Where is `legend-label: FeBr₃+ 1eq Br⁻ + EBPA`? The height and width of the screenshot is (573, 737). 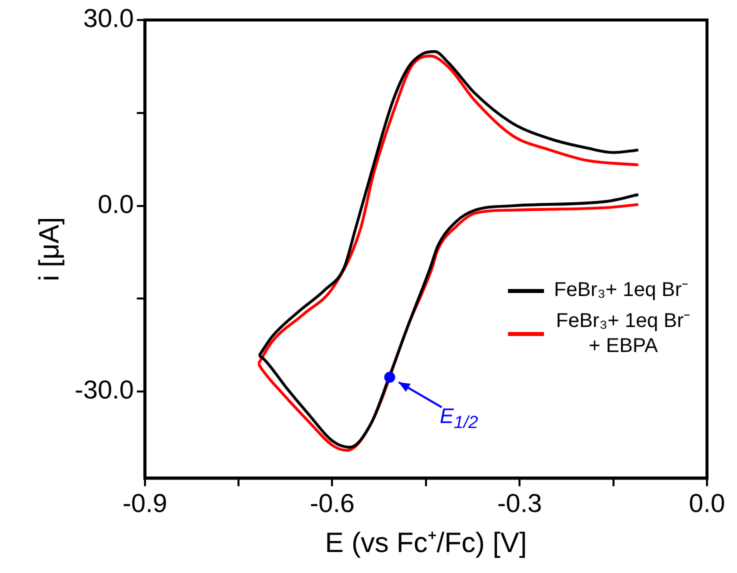
legend-label: FeBr₃+ 1eq Br⁻ + EBPA is located at coordinates (623, 334).